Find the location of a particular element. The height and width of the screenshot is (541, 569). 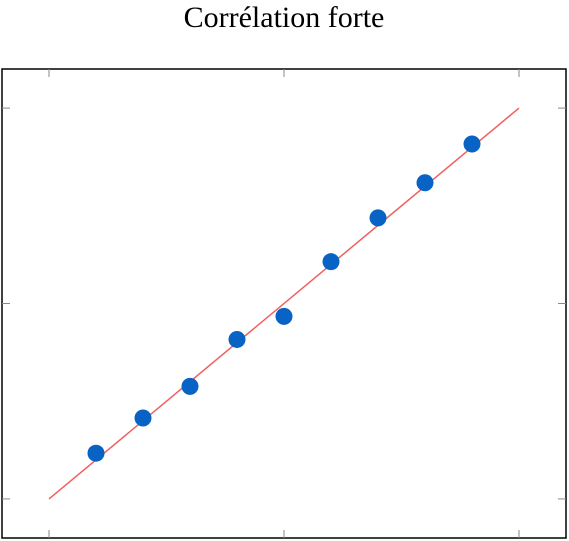

chart-title: Corrélation forte is located at coordinates (284, 17).